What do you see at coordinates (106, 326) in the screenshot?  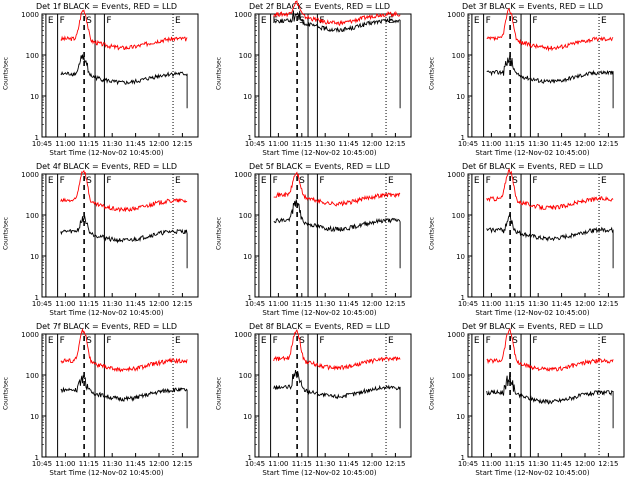 I see `panel-title: Det 7f BLACK = Events, RED = LLD` at bounding box center [106, 326].